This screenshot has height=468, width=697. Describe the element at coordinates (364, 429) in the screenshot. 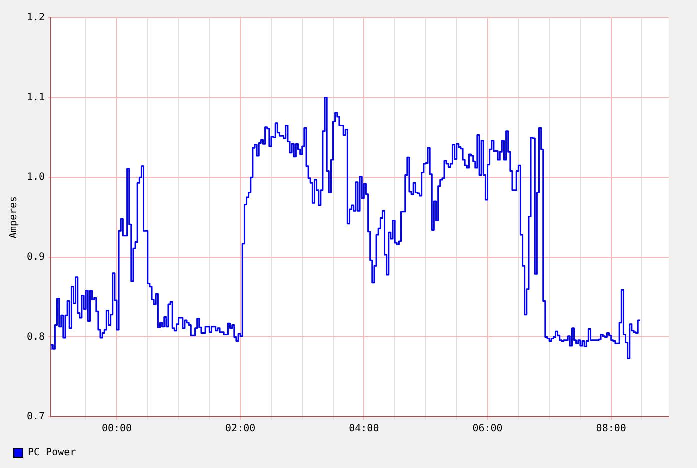

I see `x-tick-label: 04:00` at that location.